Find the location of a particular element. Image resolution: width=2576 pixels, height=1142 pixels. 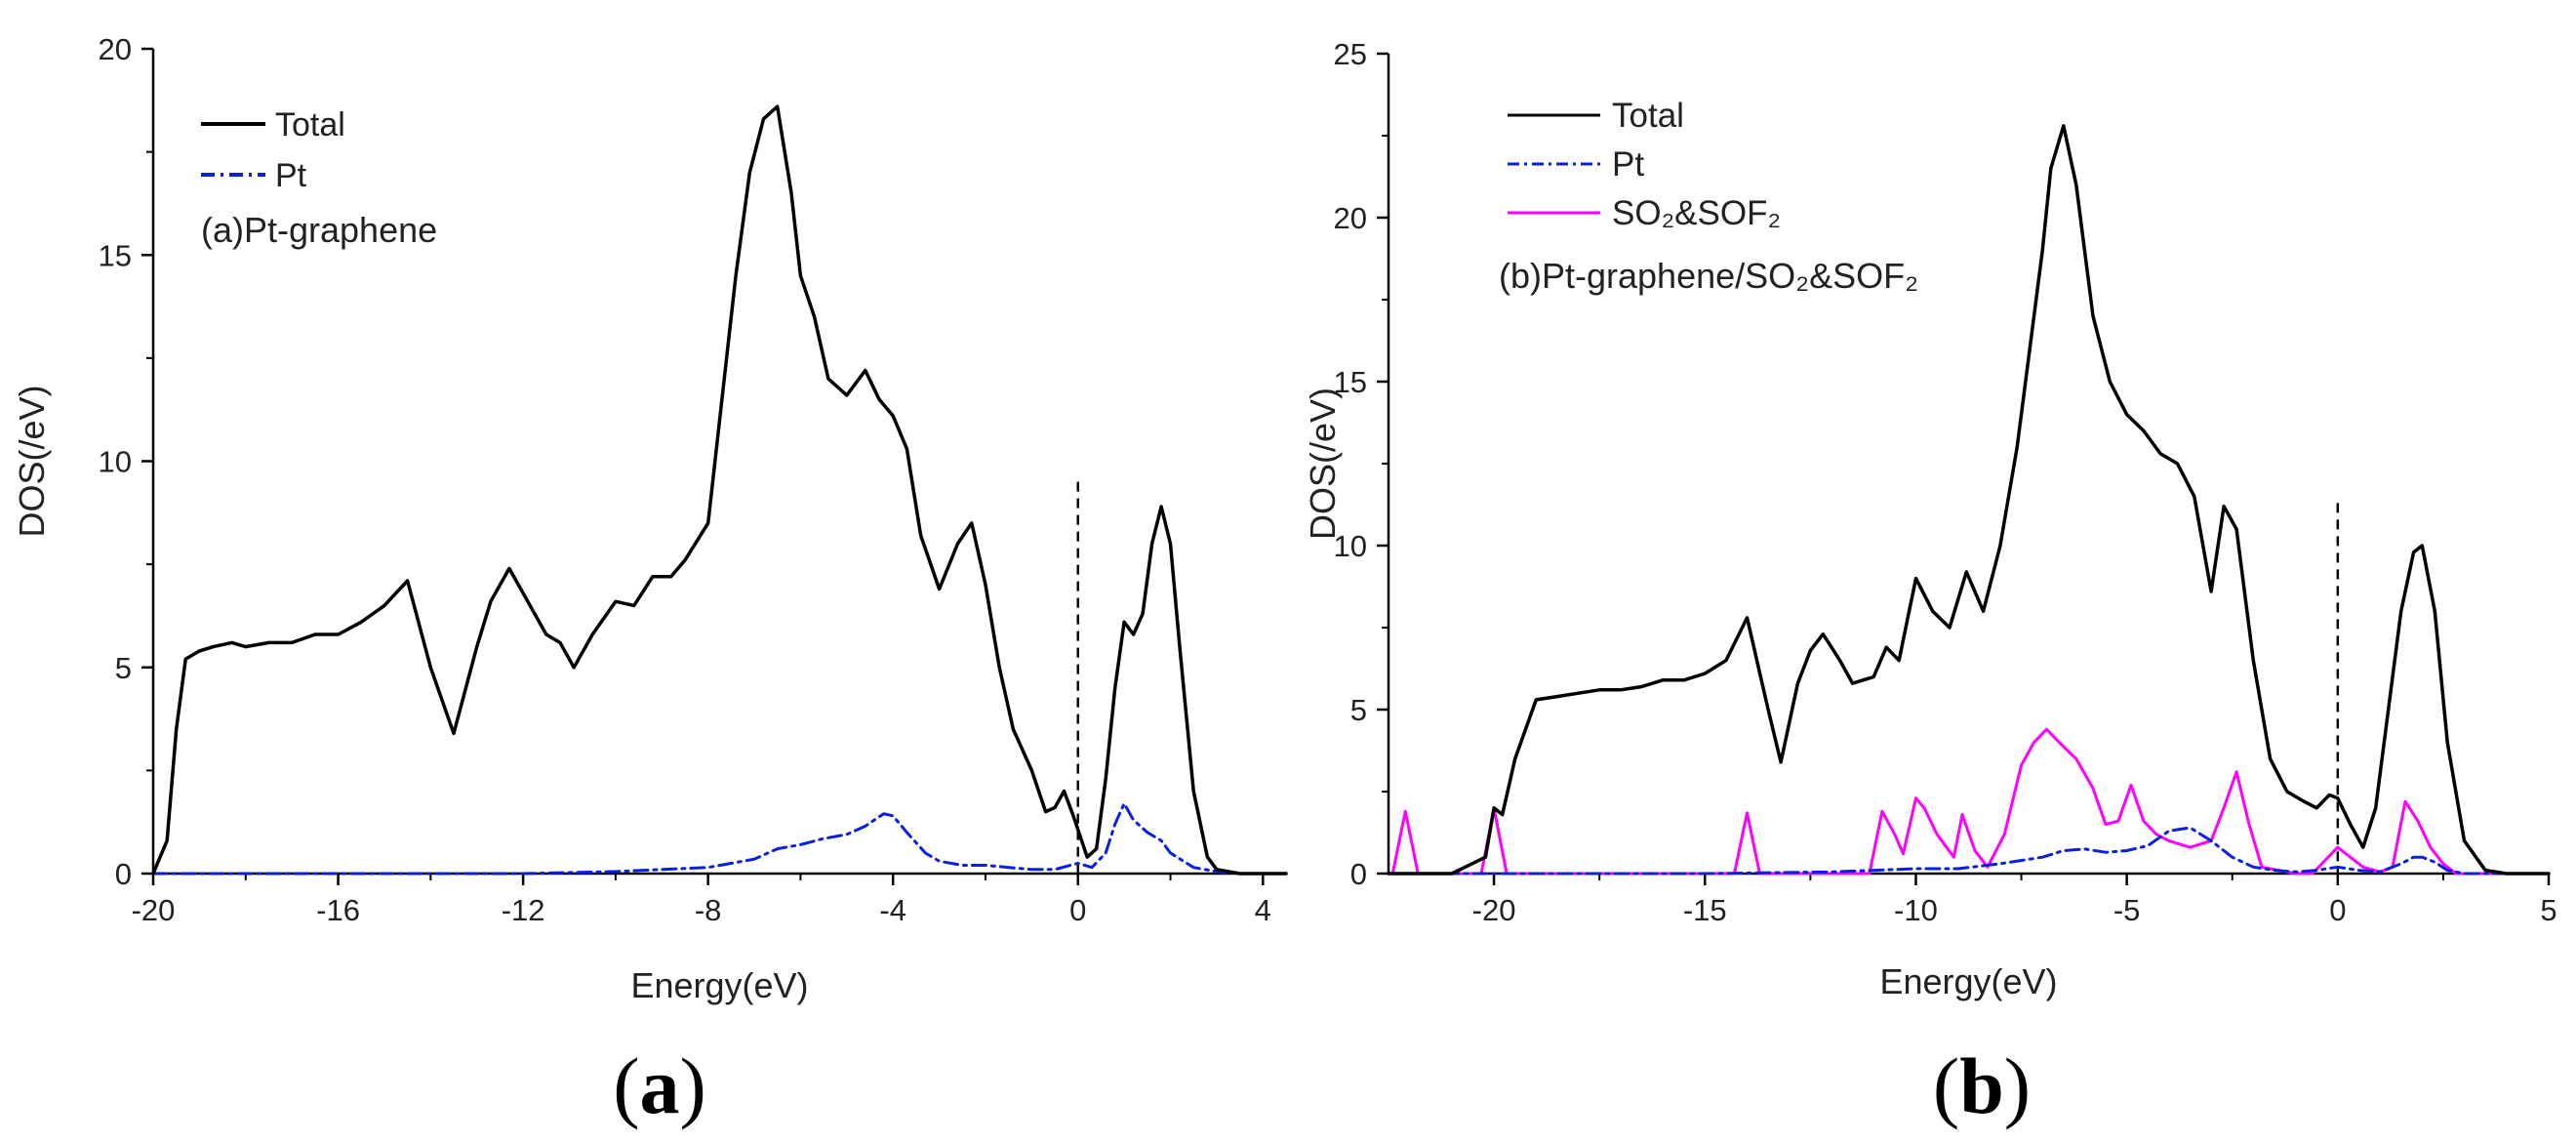

caption-b: (b) is located at coordinates (1982, 1085).